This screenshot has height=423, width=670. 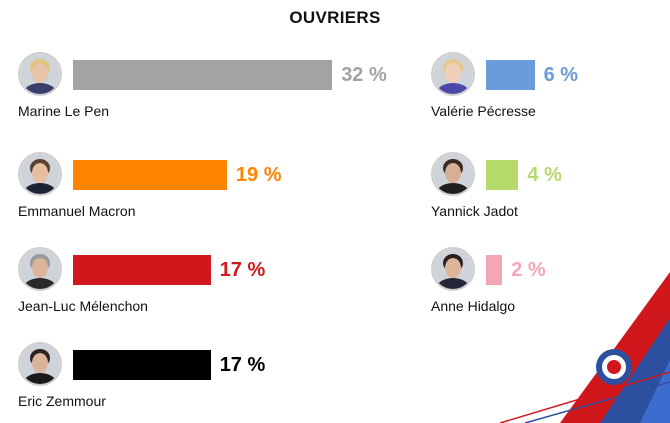 I want to click on candidate-name-valerie-pecresse: Valérie Pécresse, so click(x=483, y=111).